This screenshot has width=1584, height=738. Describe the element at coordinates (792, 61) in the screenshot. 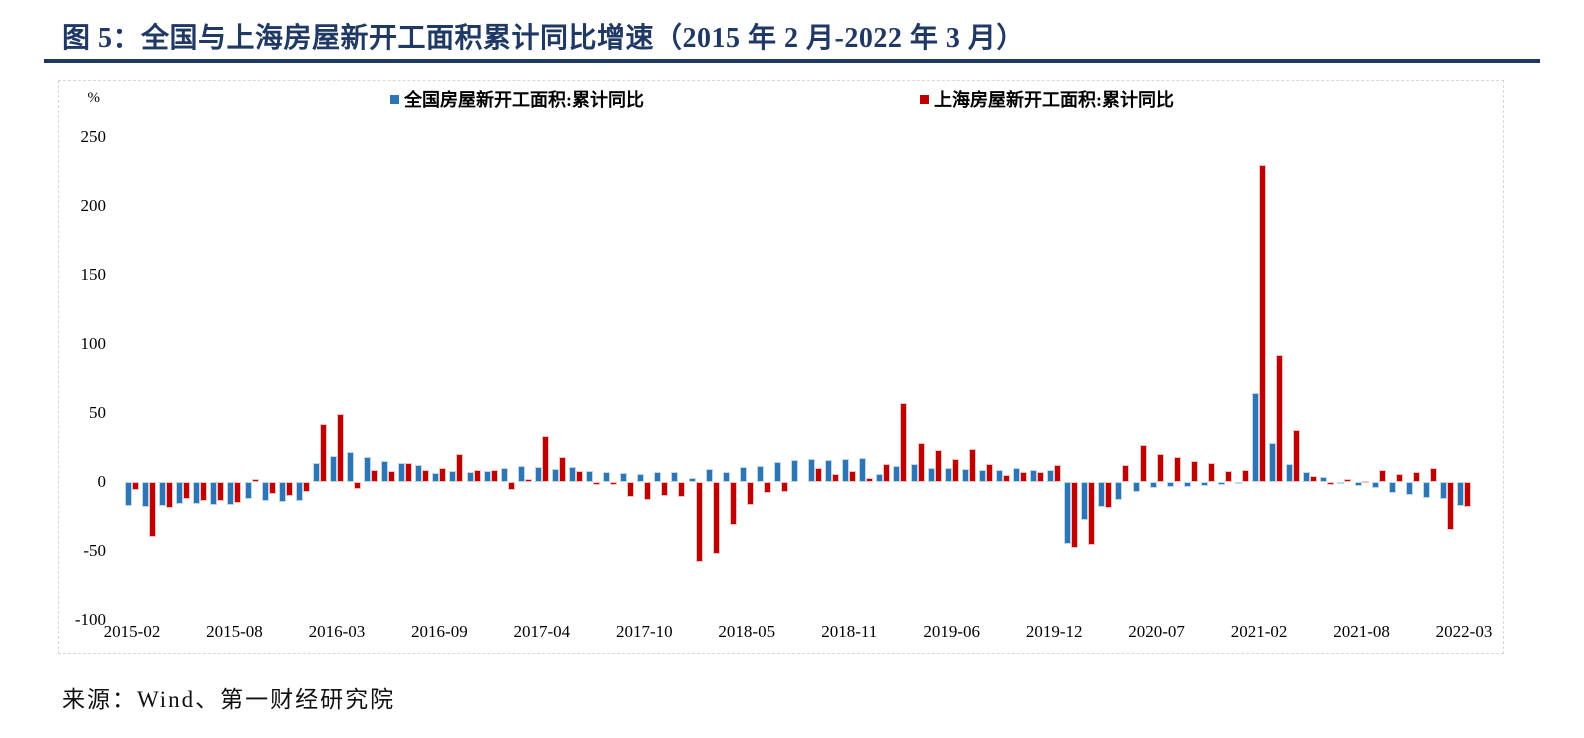

I see `title-divider` at that location.